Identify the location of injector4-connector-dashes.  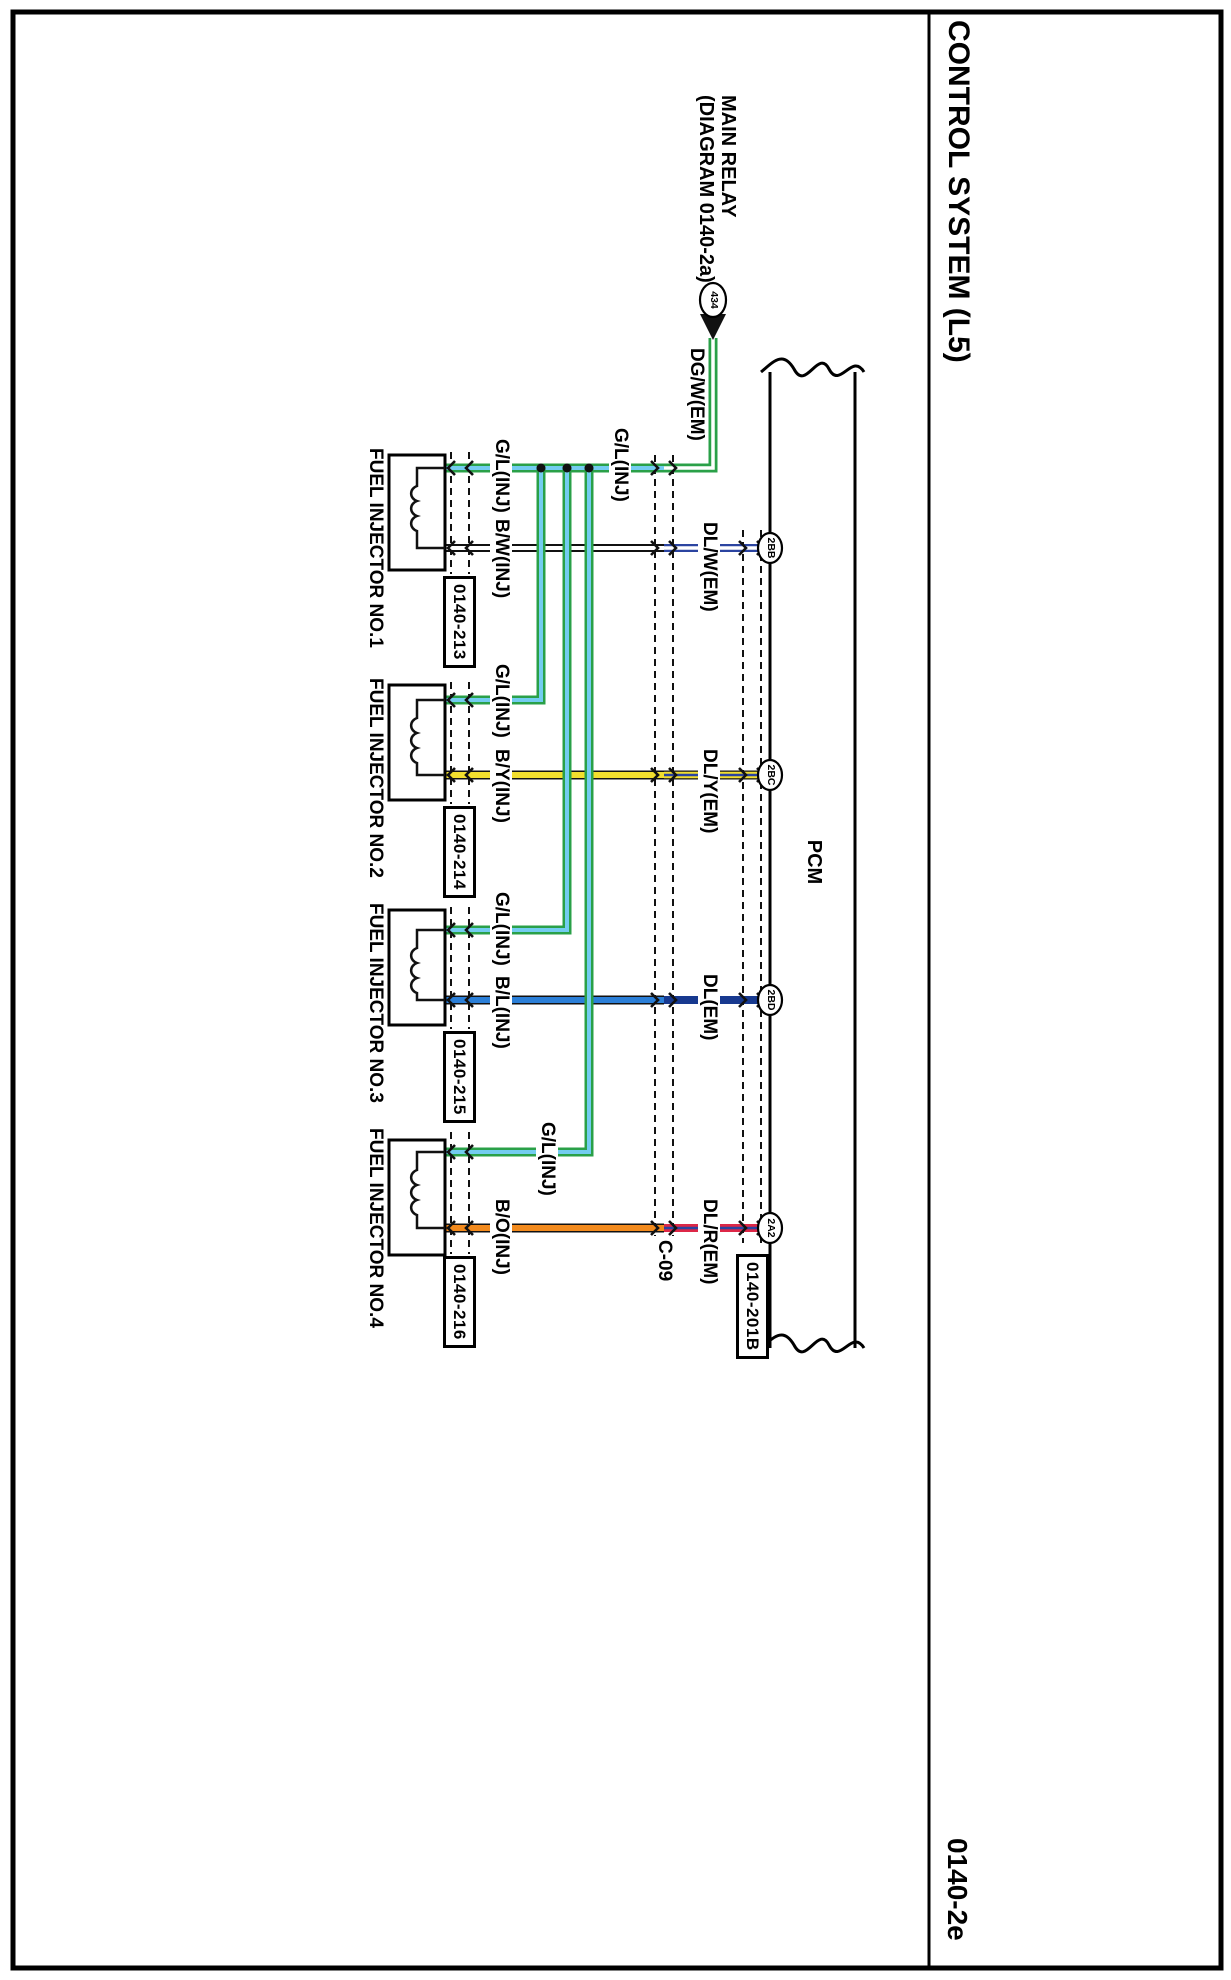
(460, 1193).